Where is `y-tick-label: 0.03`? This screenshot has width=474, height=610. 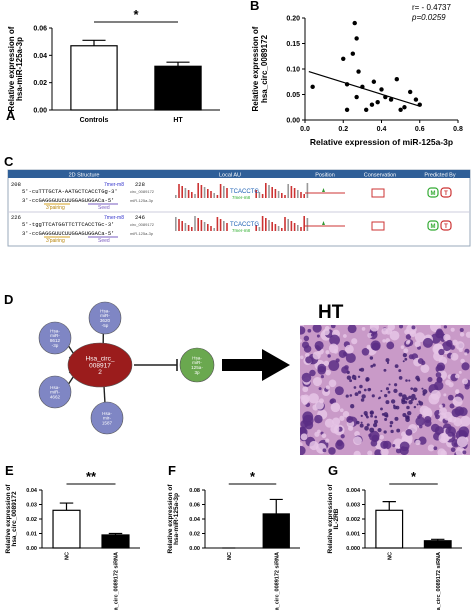 y-tick-label: 0.03 is located at coordinates (31, 505).